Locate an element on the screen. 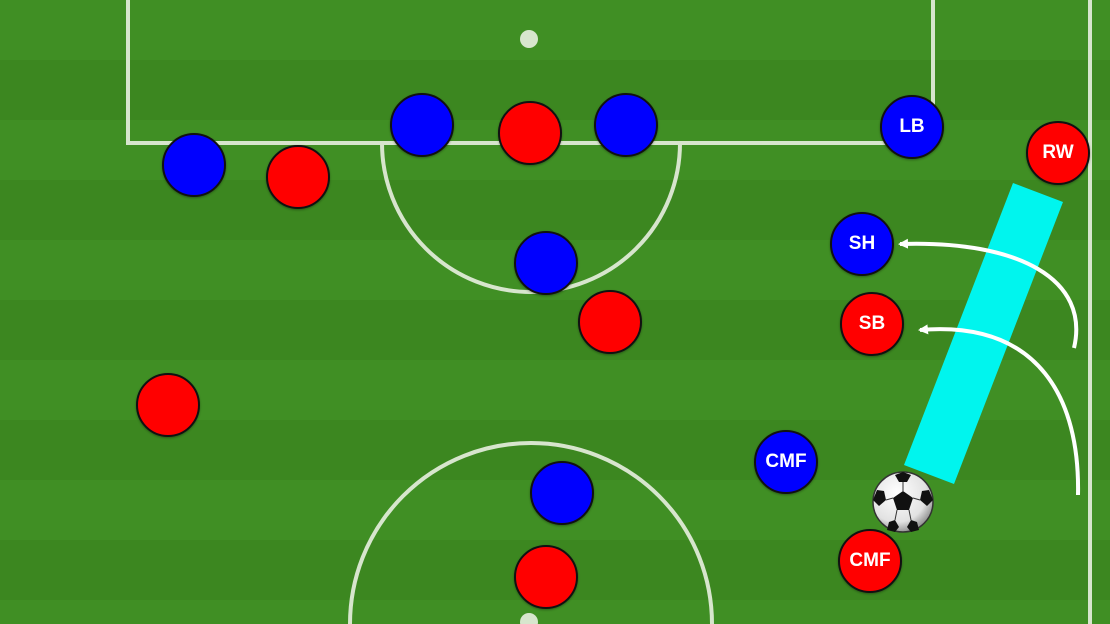 Image resolution: width=1110 pixels, height=624 pixels. player-label: LB is located at coordinates (912, 126).